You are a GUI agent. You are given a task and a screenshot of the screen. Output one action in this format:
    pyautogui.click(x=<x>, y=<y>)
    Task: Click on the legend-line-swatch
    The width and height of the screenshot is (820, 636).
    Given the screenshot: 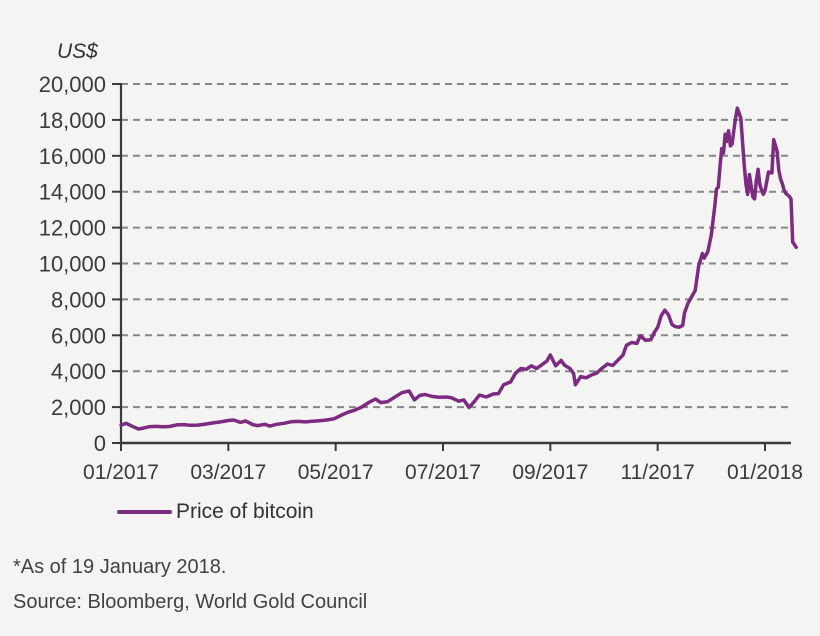 What is the action you would take?
    pyautogui.click(x=144, y=512)
    